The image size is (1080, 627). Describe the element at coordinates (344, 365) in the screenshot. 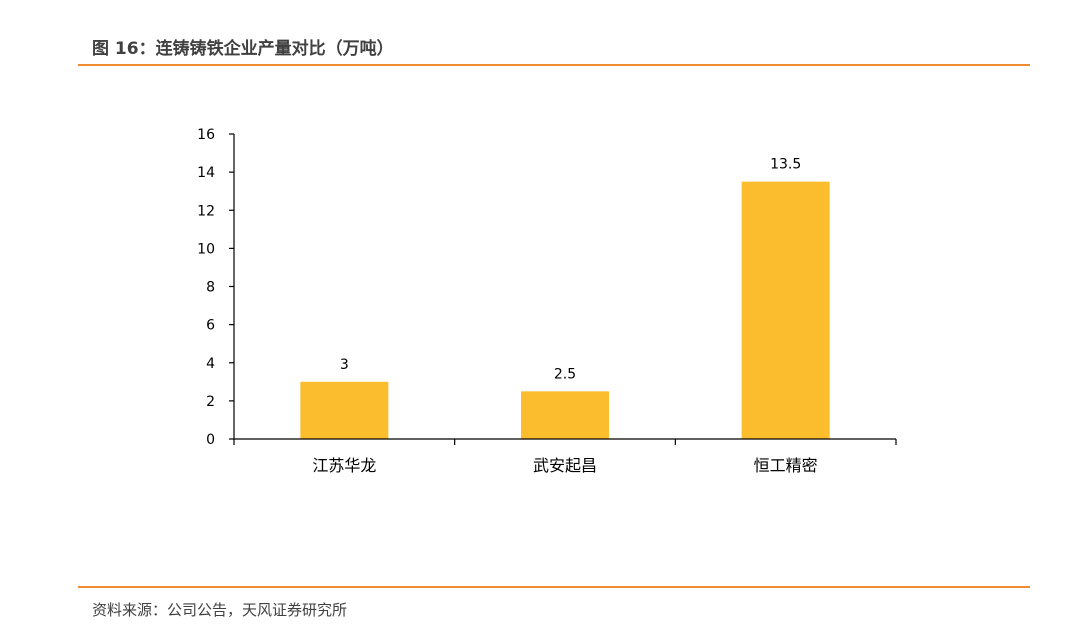

I see `data-label-1: 3` at that location.